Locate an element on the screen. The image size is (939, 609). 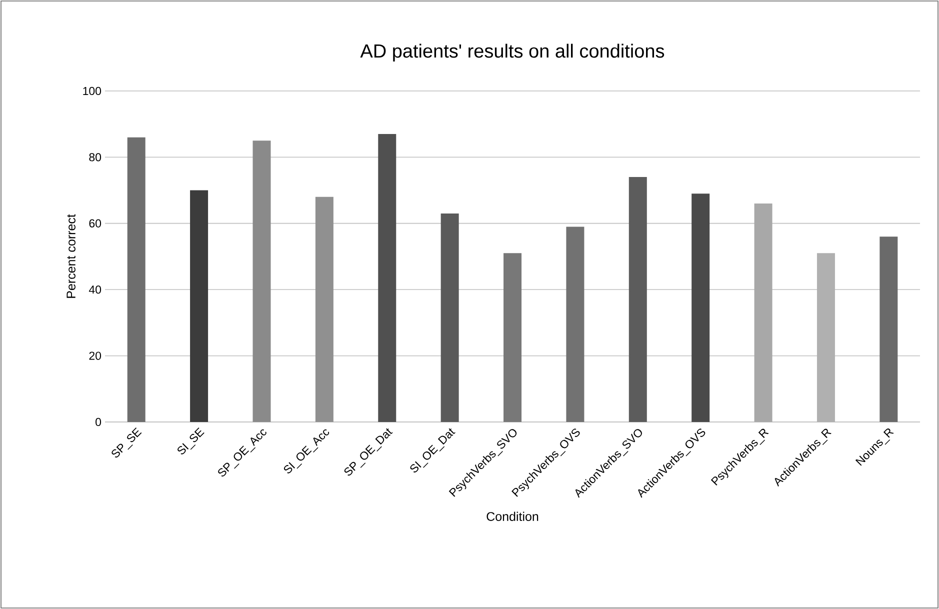
chart-title: AD patients' results on all conditions is located at coordinates (512, 53).